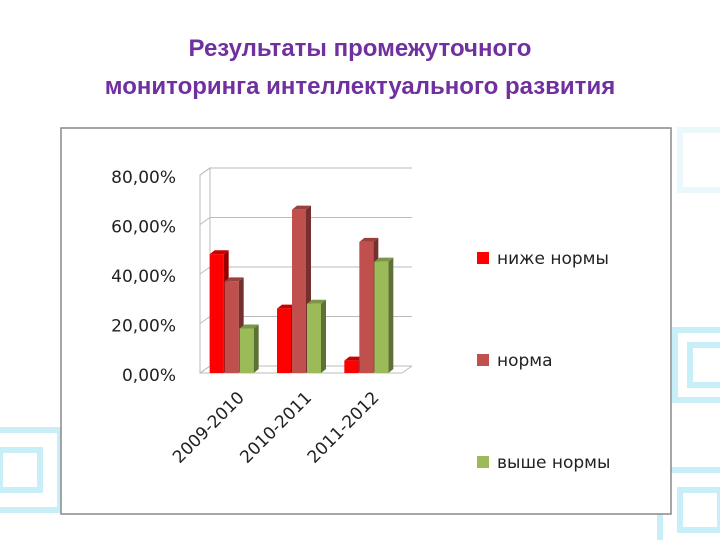 This screenshot has width=720, height=540. I want to click on x-axis-floor-side, so click(407, 369).